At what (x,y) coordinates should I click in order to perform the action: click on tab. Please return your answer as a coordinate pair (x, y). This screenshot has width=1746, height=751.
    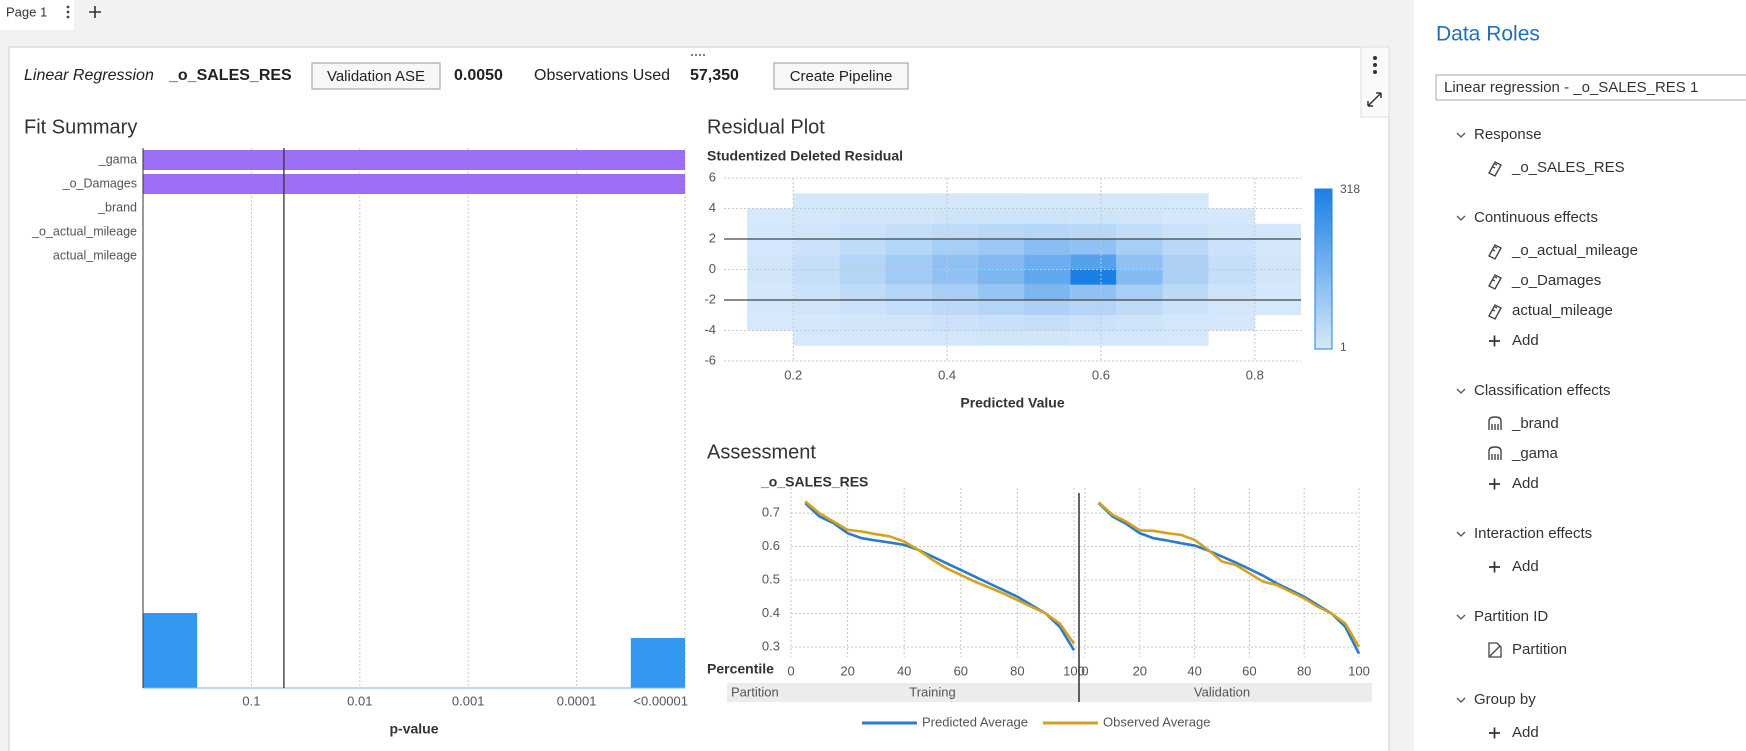
    Looking at the image, I should click on (37, 15).